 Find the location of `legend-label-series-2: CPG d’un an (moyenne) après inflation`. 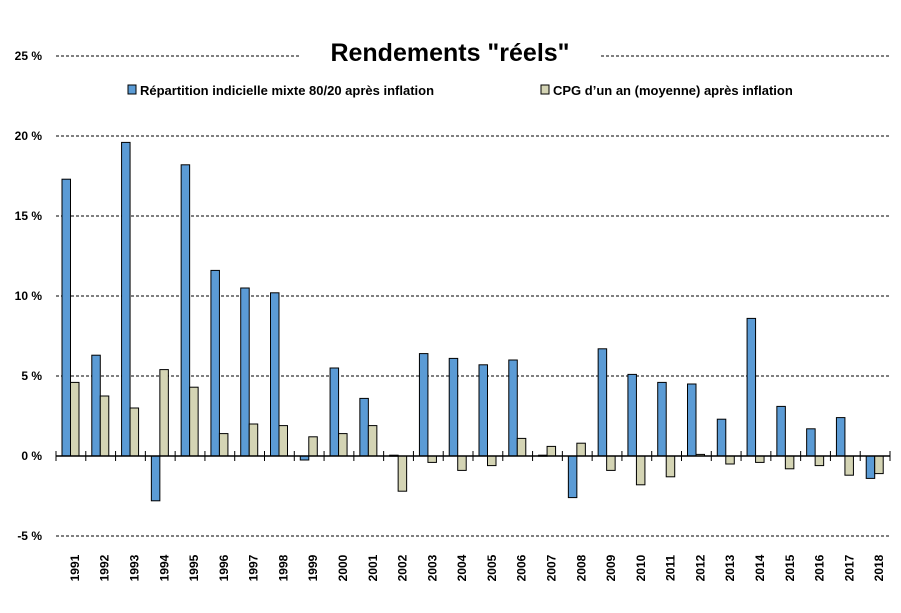

legend-label-series-2: CPG d’un an (moyenne) après inflation is located at coordinates (673, 90).